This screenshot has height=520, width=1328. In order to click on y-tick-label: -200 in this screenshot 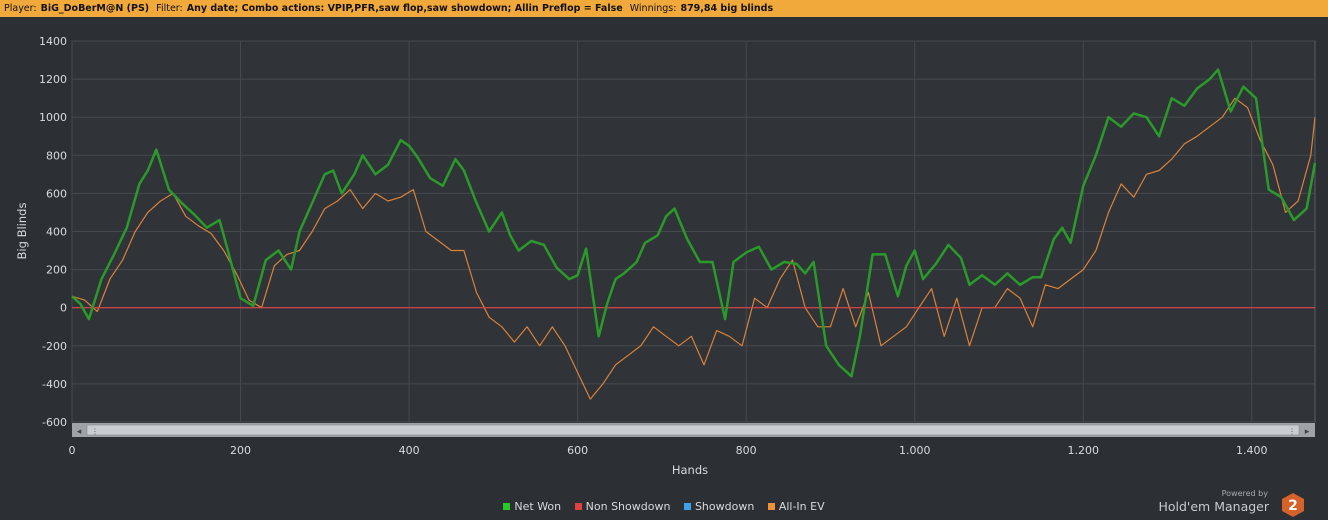, I will do `click(54, 346)`.